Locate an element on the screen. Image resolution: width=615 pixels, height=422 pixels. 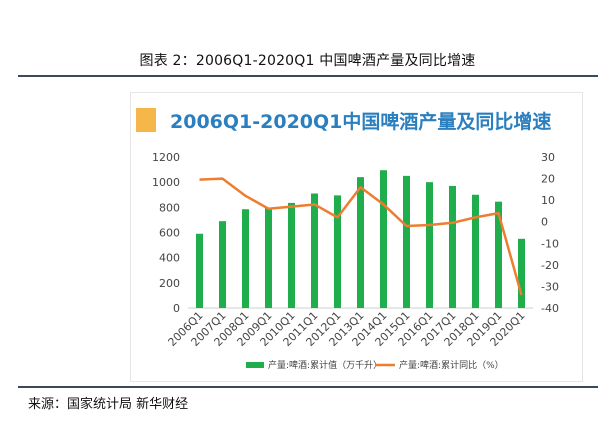
y-right-tick-label: 20 is located at coordinates (548, 179).